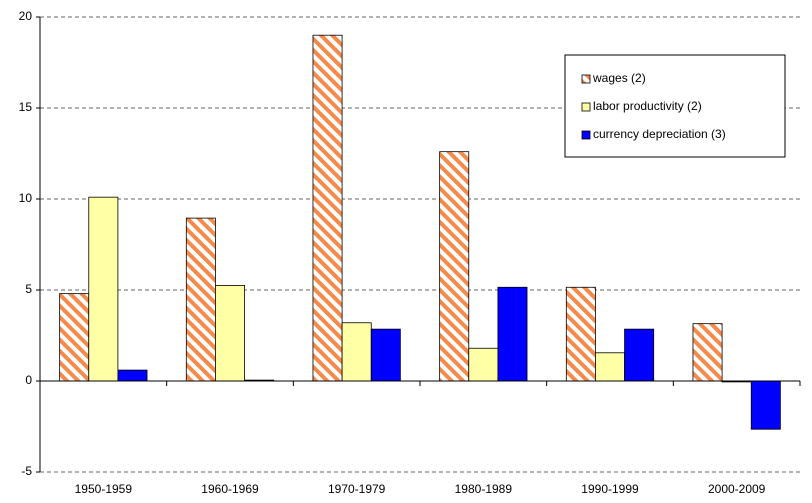 This screenshot has height=503, width=812. Describe the element at coordinates (610, 489) in the screenshot. I see `x-tick-label: 1990-1999` at that location.